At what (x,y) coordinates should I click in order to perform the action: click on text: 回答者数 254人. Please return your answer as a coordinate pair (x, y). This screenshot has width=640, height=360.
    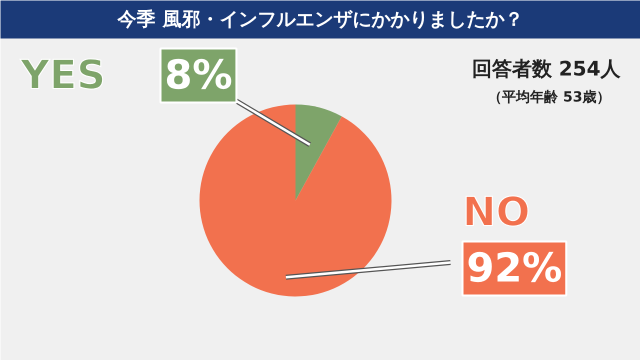
    Looking at the image, I should click on (547, 68).